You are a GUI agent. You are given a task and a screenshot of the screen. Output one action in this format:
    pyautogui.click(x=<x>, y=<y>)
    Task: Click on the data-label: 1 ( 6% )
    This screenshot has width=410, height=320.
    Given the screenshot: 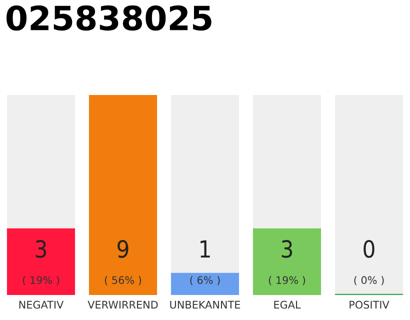 What is the action you would take?
    pyautogui.click(x=205, y=263)
    